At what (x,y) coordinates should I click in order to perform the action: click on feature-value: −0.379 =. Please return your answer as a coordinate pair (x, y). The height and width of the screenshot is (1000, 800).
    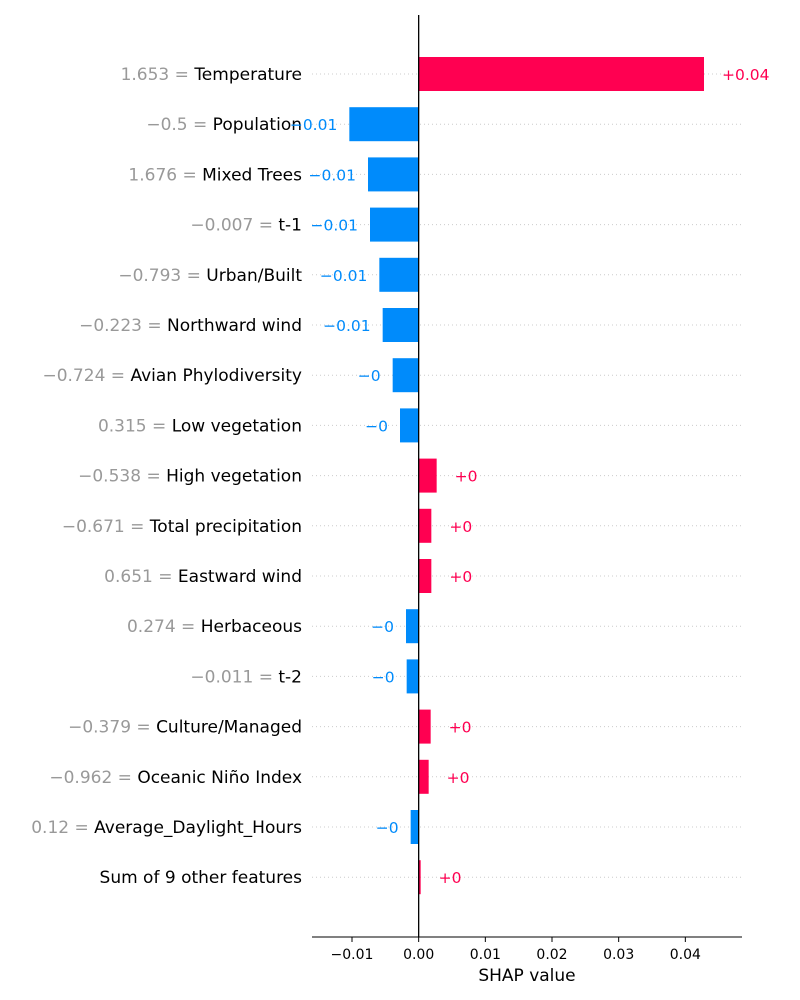
    Looking at the image, I should click on (112, 728).